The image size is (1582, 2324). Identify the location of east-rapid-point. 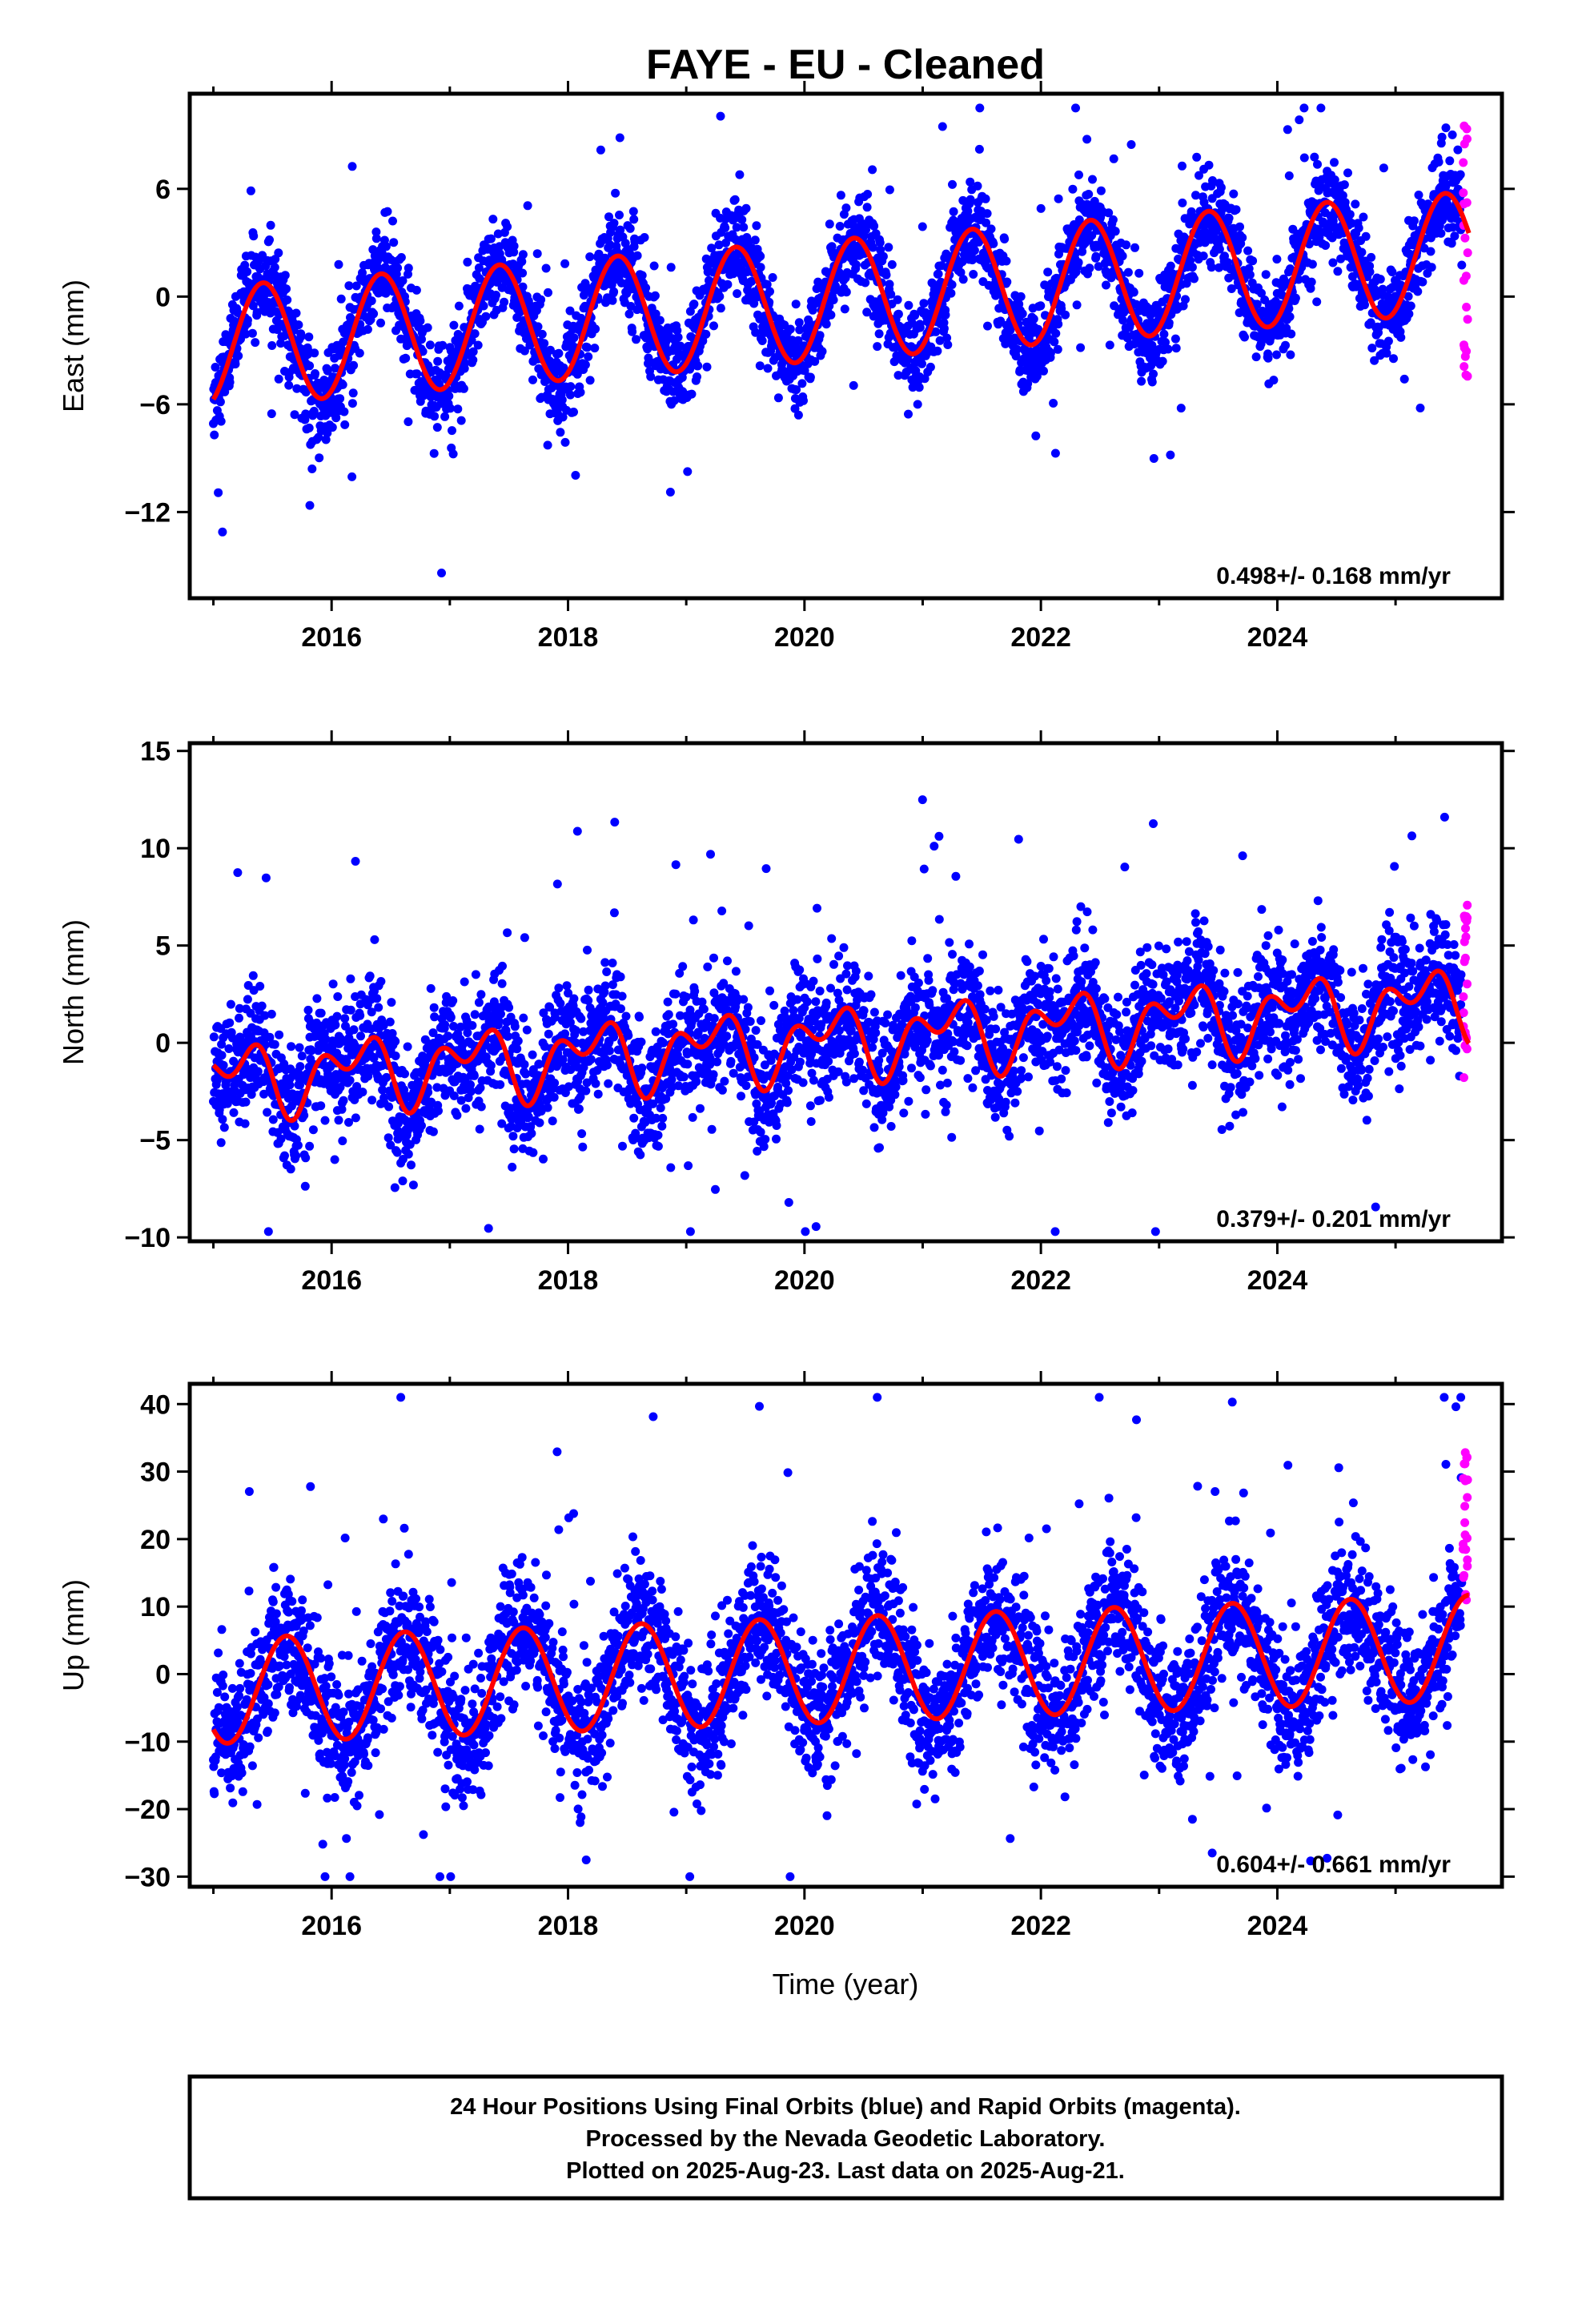
(1465, 238).